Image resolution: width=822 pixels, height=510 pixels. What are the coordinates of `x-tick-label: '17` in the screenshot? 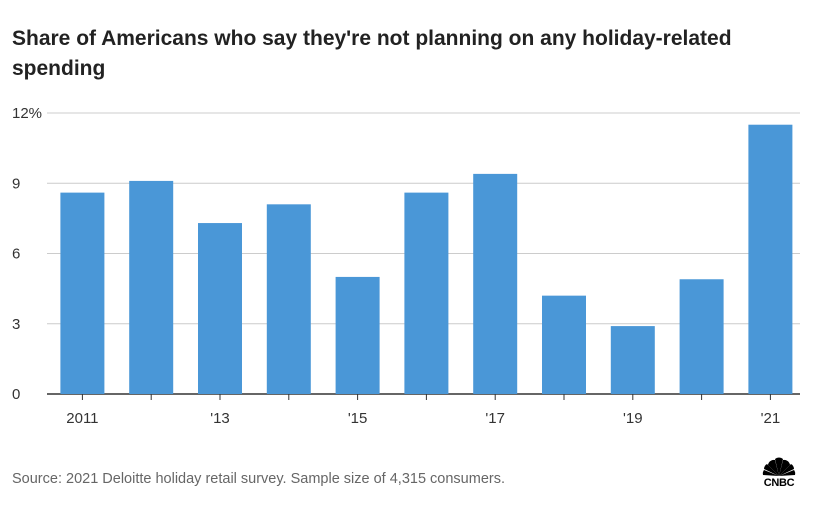 It's located at (495, 418).